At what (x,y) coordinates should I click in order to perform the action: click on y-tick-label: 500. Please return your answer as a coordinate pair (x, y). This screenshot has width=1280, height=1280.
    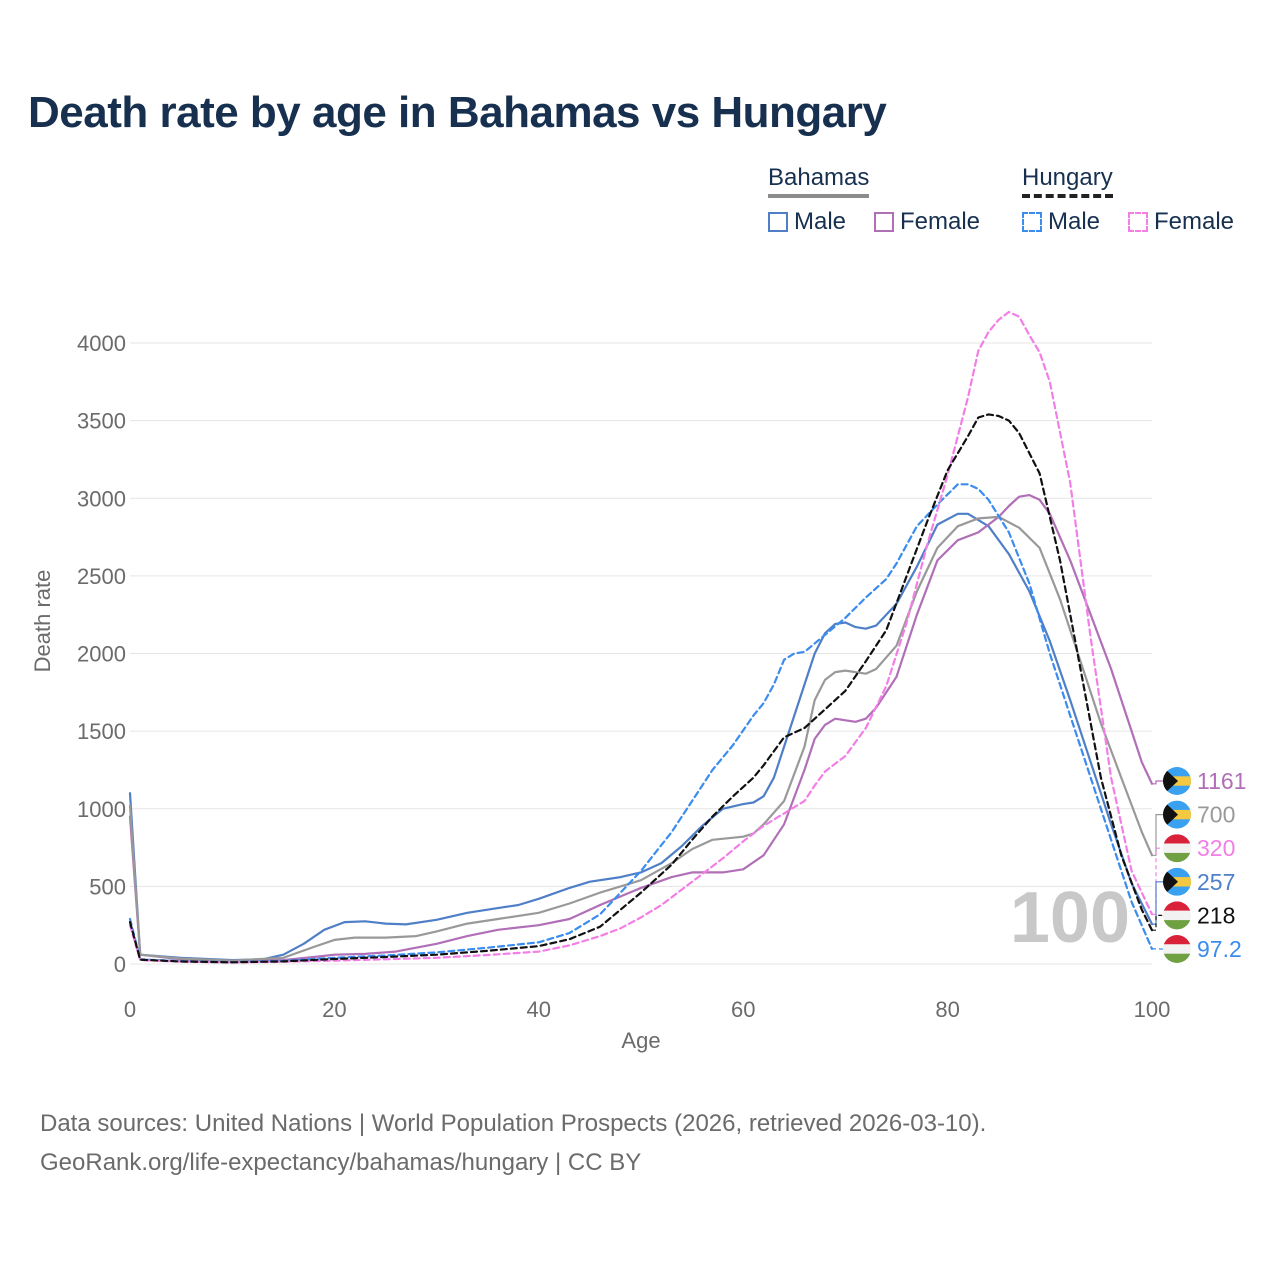
    Looking at the image, I should click on (107, 886).